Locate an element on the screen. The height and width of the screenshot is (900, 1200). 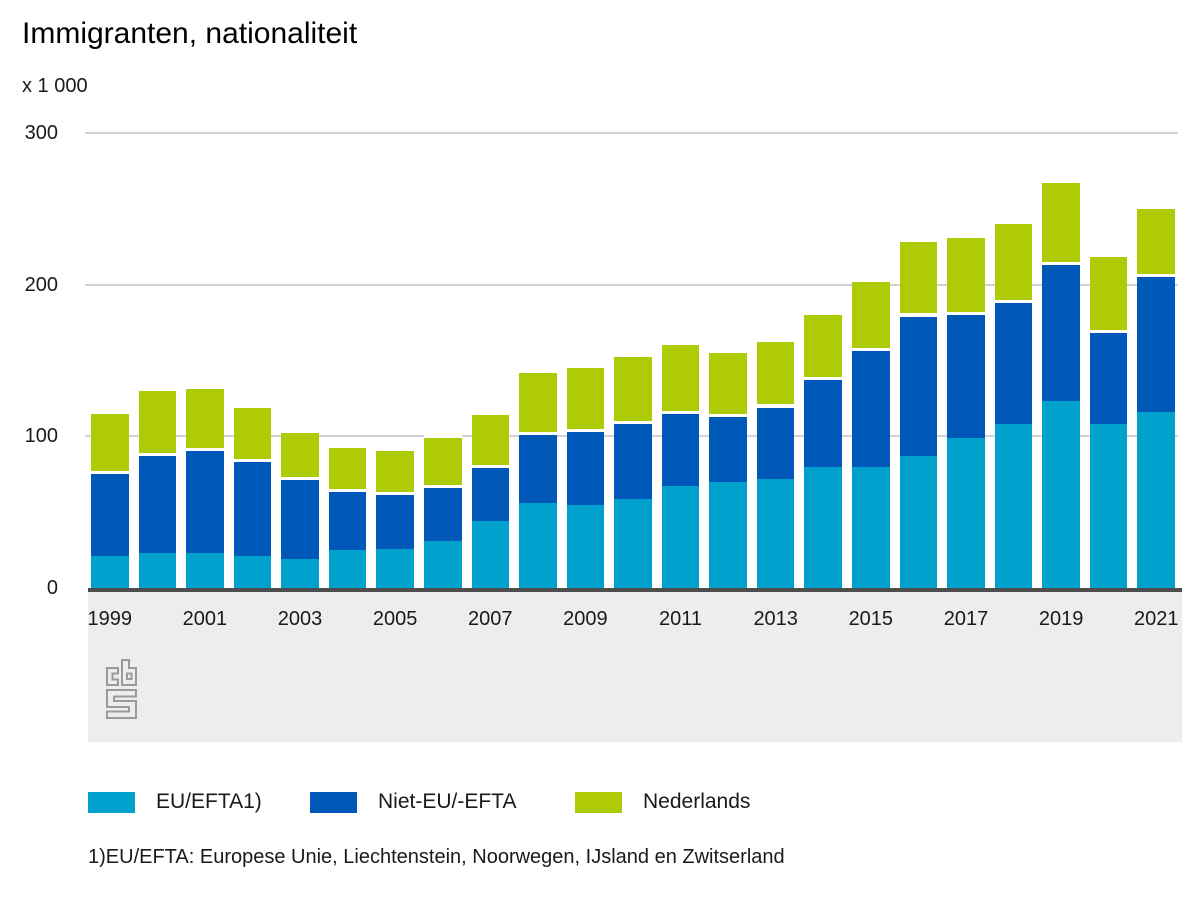
bar-2009-segment-nederlands is located at coordinates (585, 397).